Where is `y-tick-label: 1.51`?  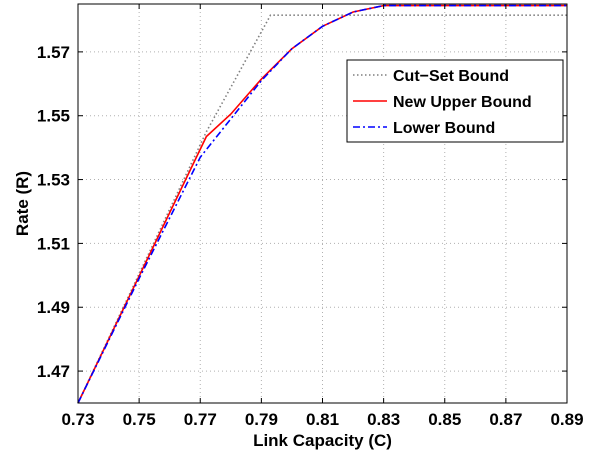 y-tick-label: 1.51 is located at coordinates (53, 243).